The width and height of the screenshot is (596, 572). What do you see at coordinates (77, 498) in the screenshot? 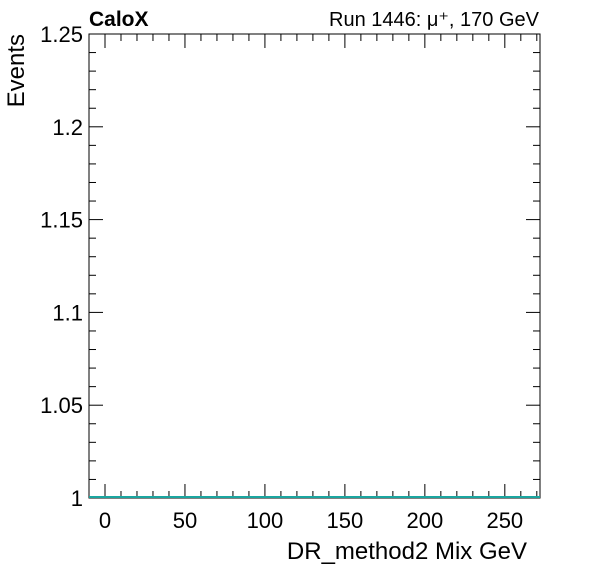
I see `y-tick-label: 1` at bounding box center [77, 498].